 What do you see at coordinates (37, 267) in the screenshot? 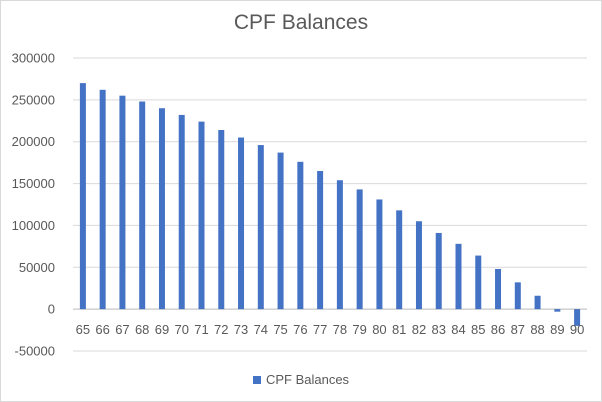
I see `y-tick-label: 50000` at bounding box center [37, 267].